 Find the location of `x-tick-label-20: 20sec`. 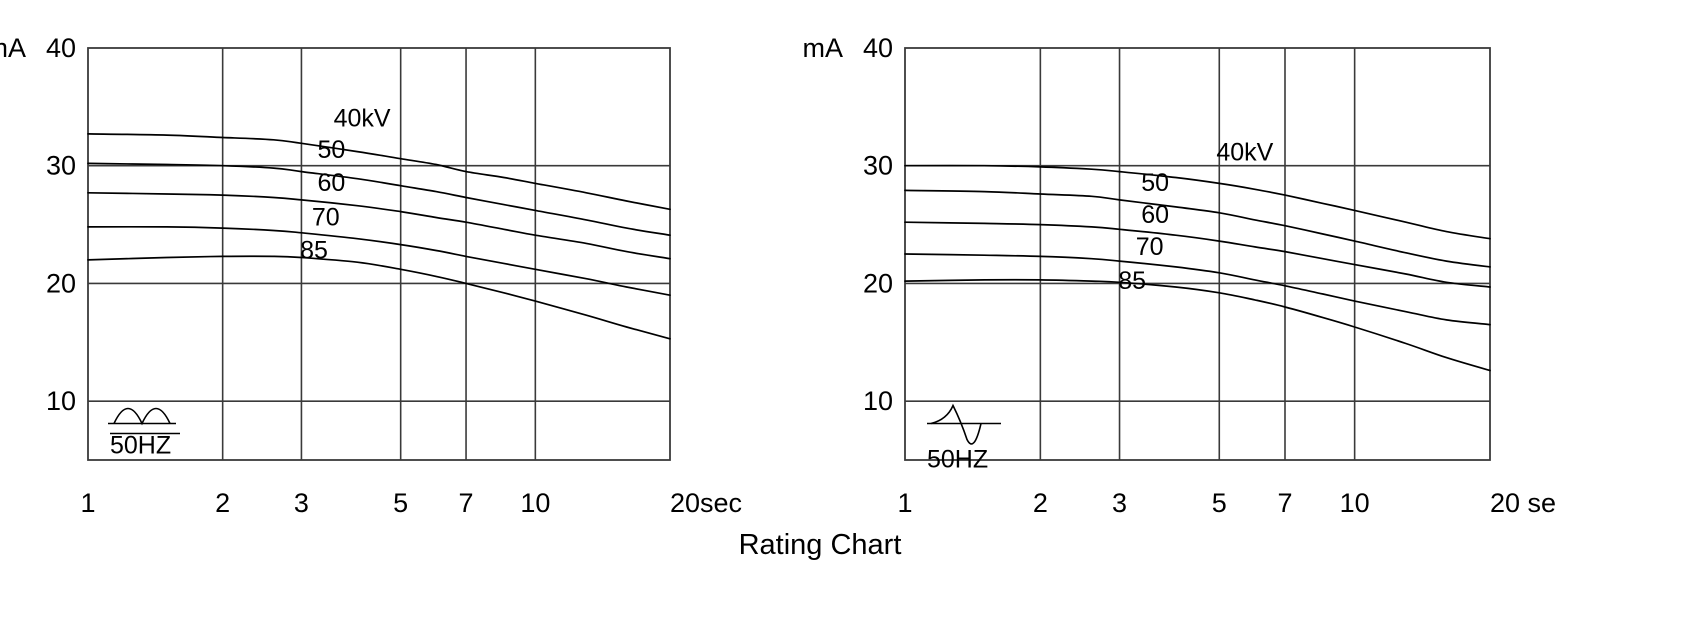

x-tick-label-20: 20sec is located at coordinates (706, 503).